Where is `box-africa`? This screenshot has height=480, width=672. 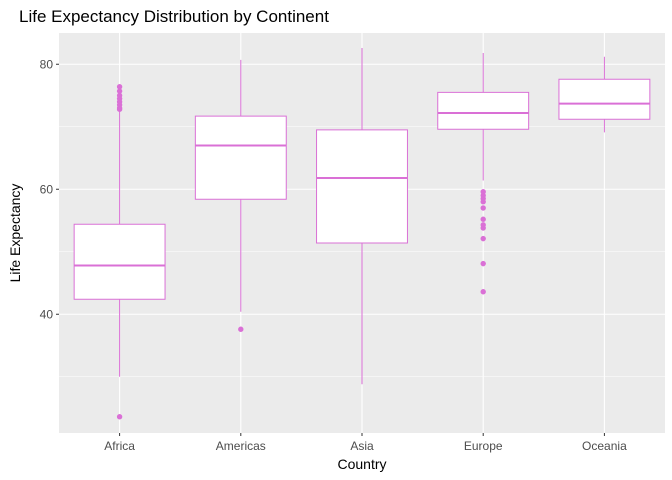
box-africa is located at coordinates (119, 252).